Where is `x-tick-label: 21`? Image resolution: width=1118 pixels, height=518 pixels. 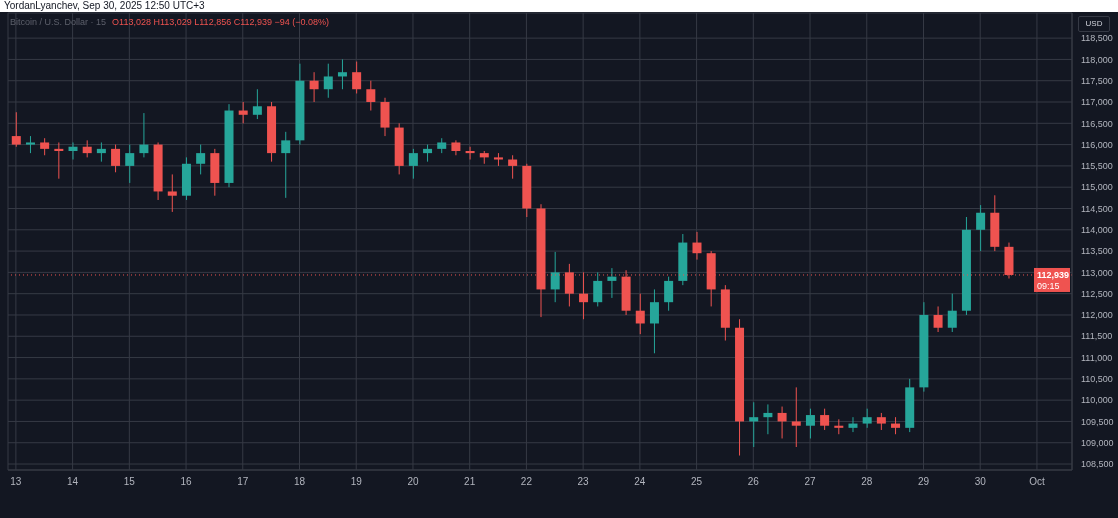 x-tick-label: 21 is located at coordinates (470, 482).